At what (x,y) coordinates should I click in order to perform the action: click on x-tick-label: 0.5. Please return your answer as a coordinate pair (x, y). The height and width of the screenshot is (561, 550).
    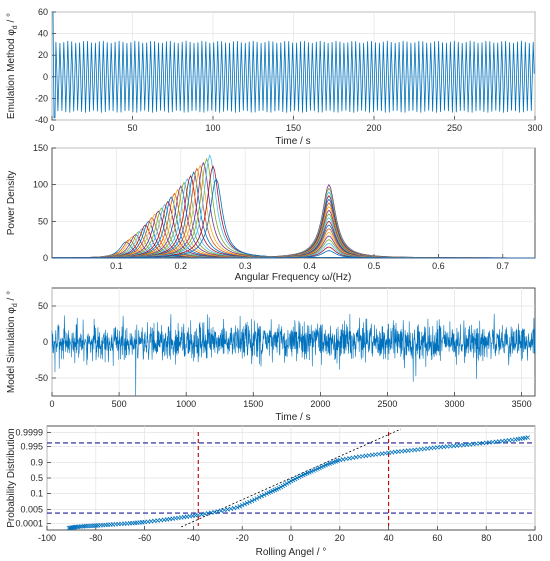
    Looking at the image, I should click on (374, 266).